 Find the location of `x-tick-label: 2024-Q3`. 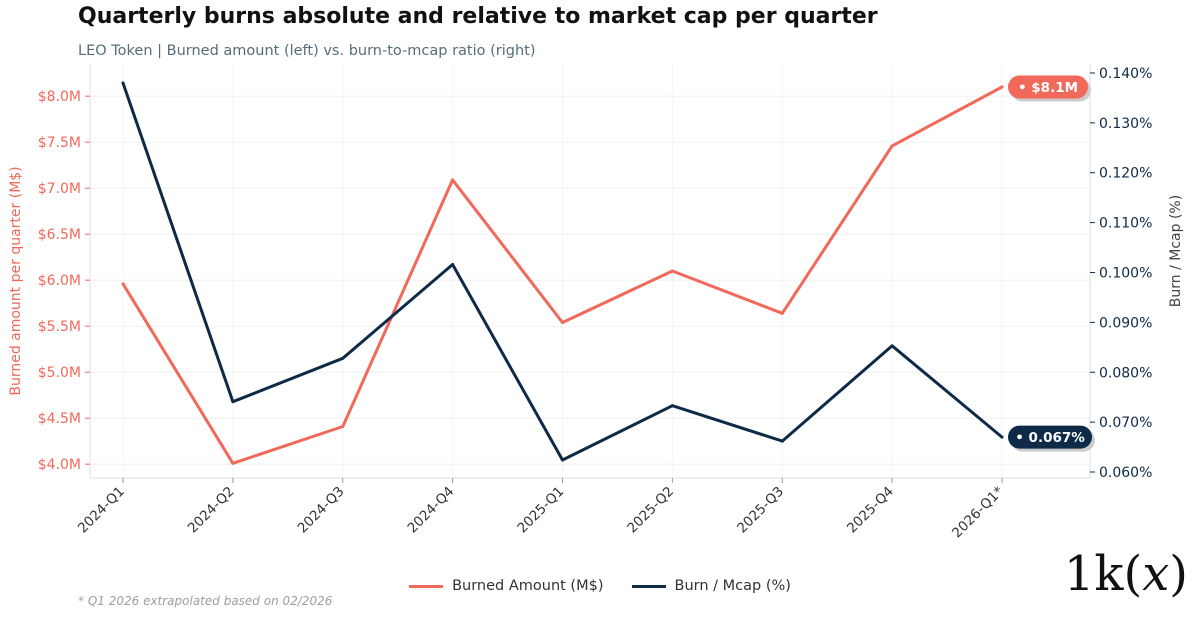

x-tick-label: 2024-Q3 is located at coordinates (321, 510).